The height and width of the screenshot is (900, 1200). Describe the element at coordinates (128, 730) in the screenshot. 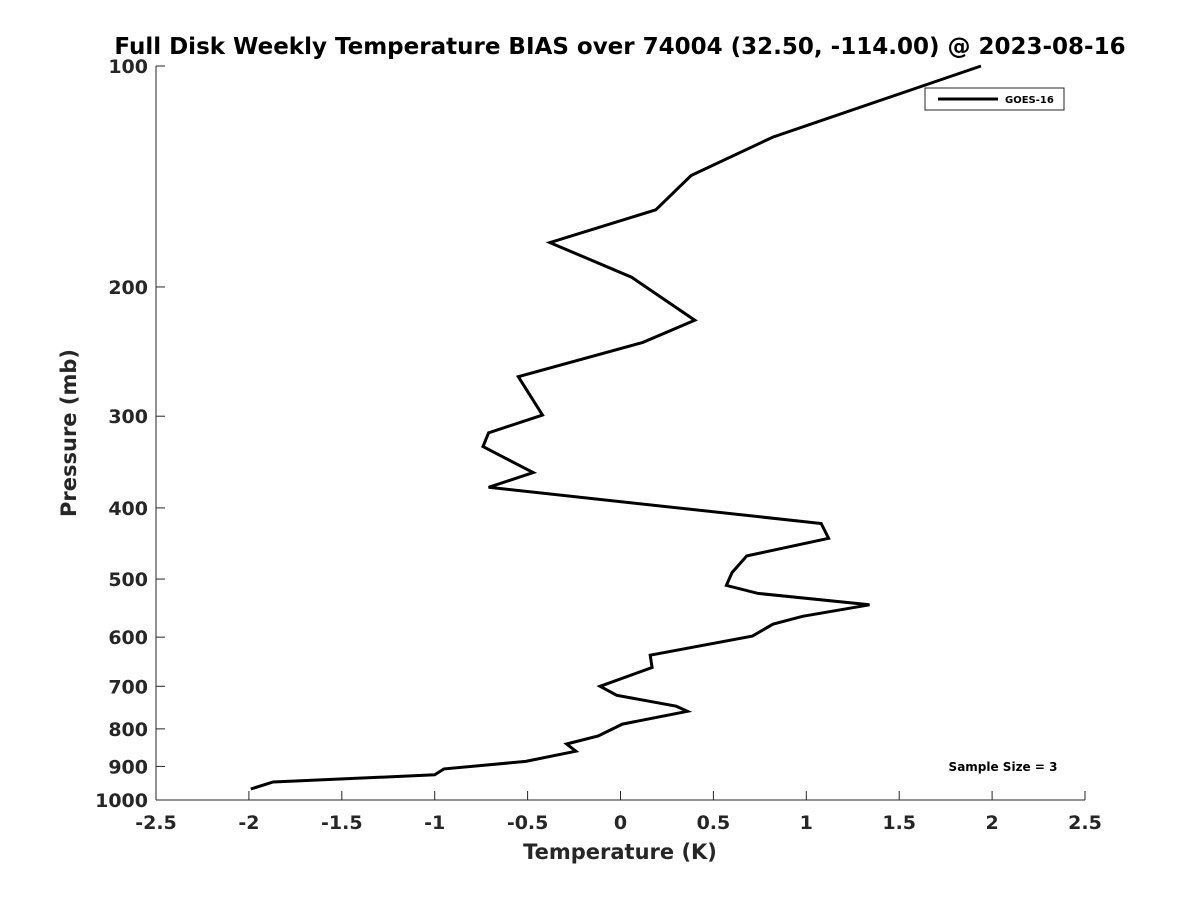

I see `y-tick-label: 800` at that location.